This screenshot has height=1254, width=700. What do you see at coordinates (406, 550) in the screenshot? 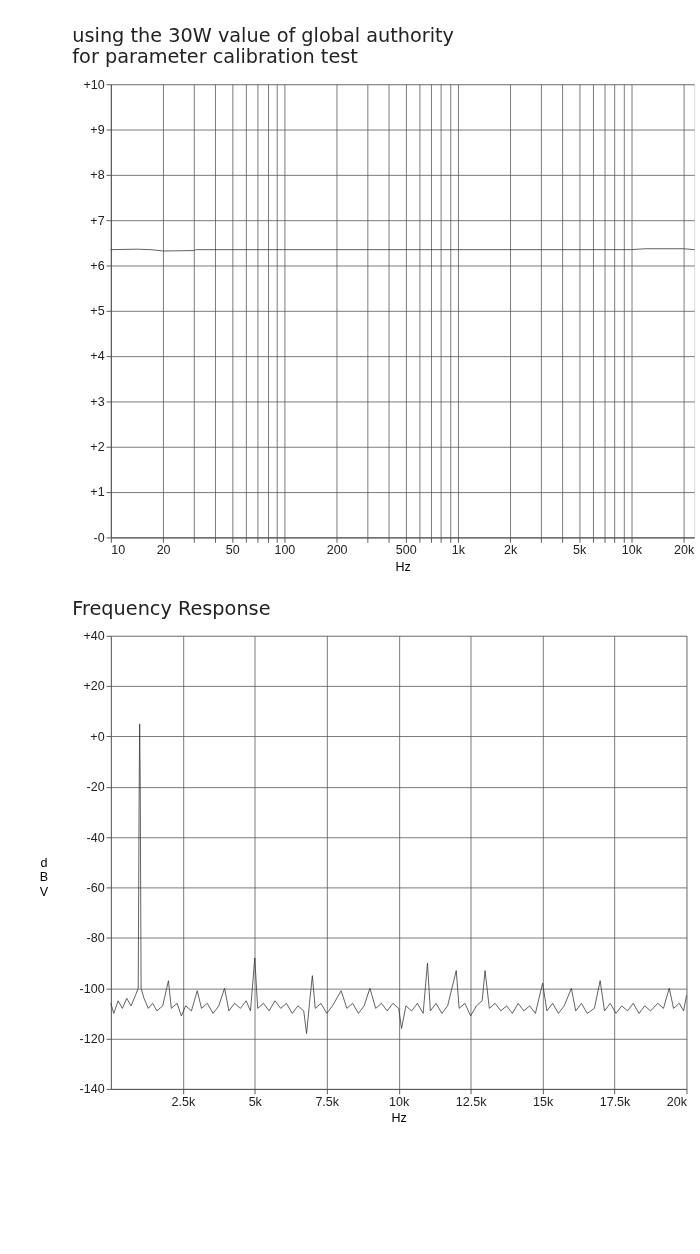
I see `x-tick-label: 500` at bounding box center [406, 550].